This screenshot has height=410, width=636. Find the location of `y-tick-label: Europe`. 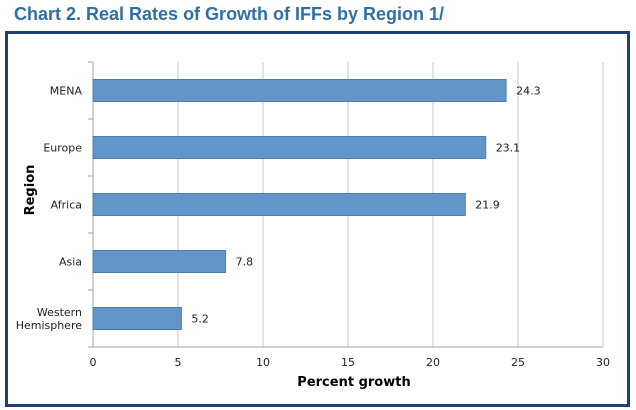

y-tick-label: Europe is located at coordinates (62, 148).